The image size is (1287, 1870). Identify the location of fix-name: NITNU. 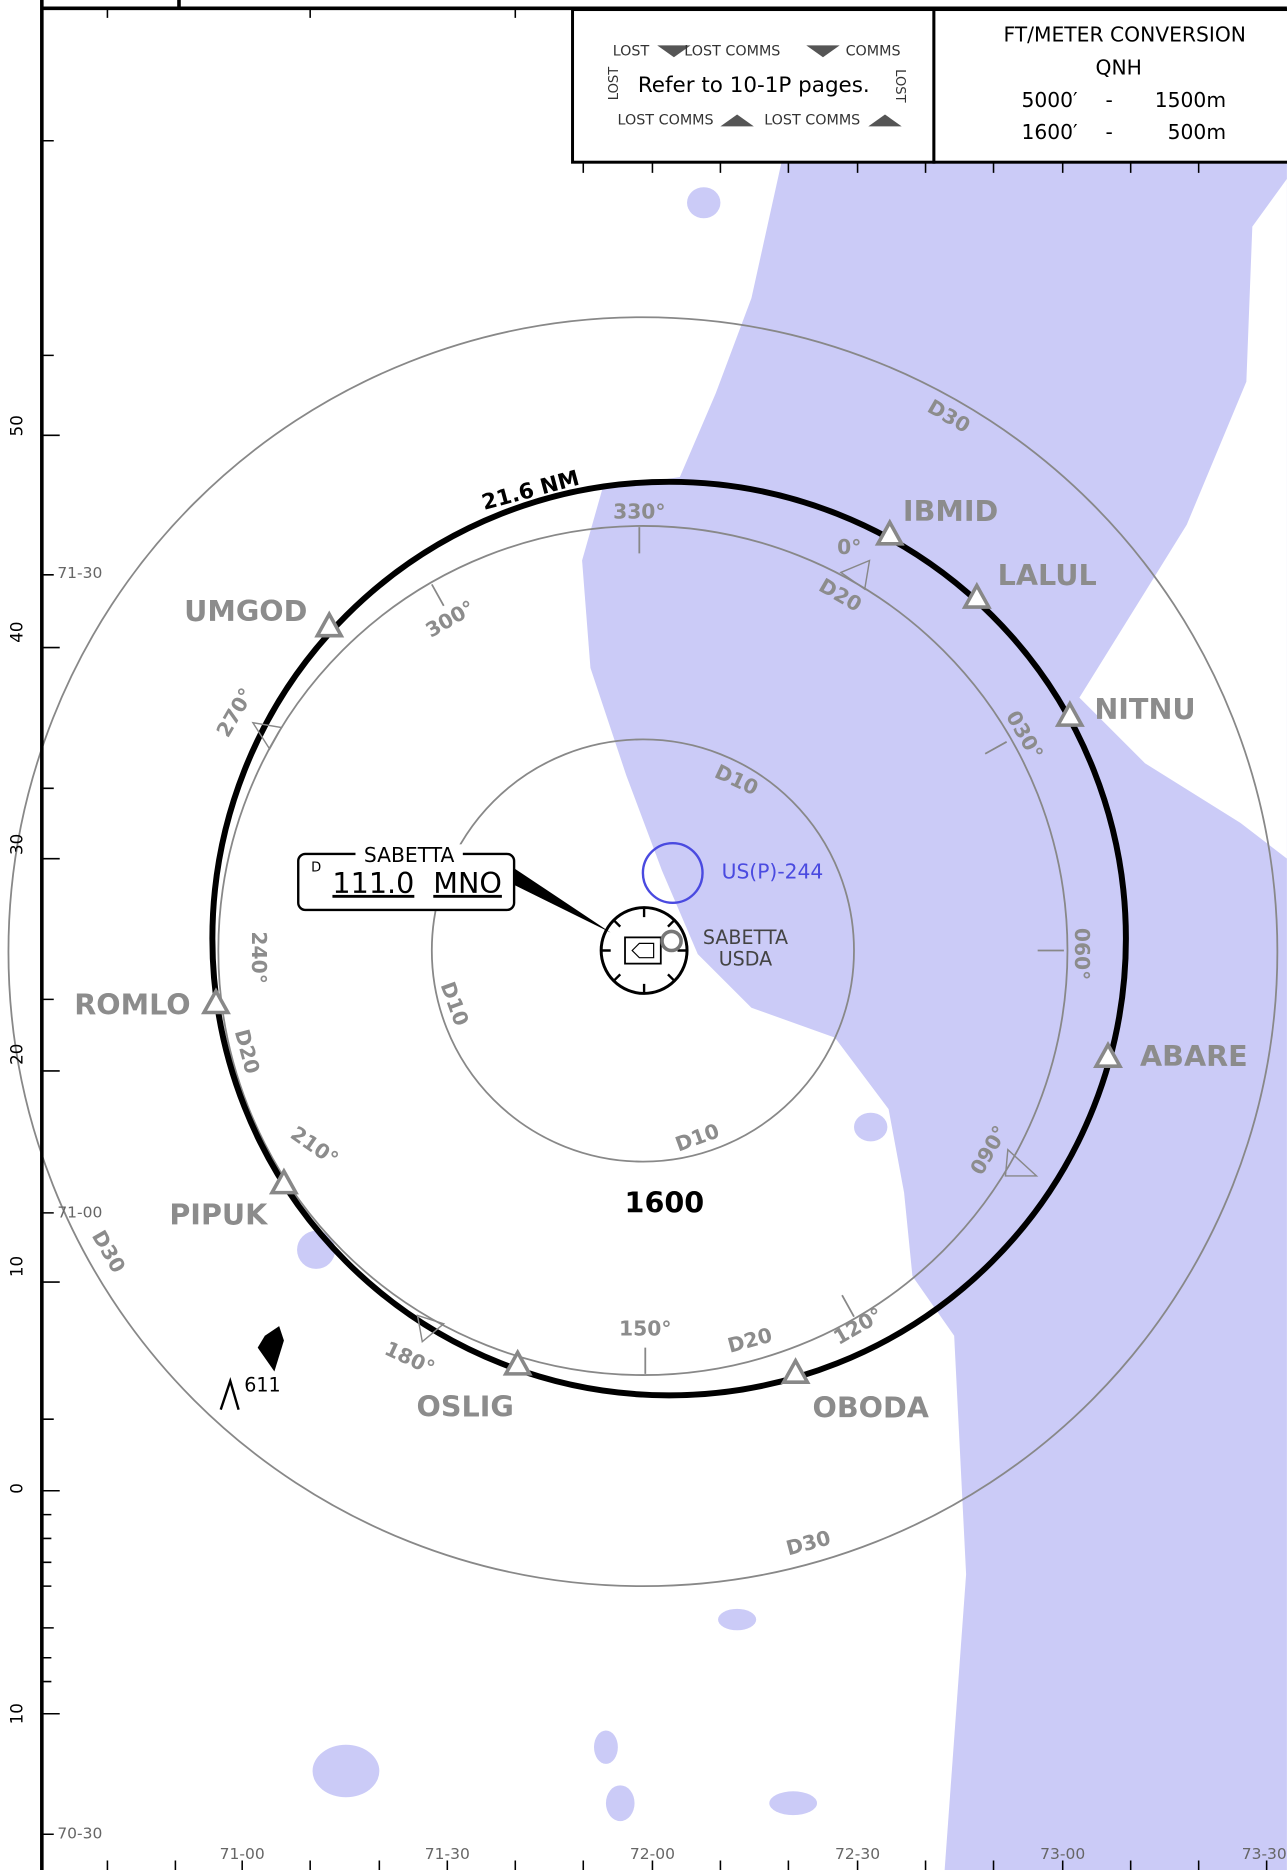
(1144, 709).